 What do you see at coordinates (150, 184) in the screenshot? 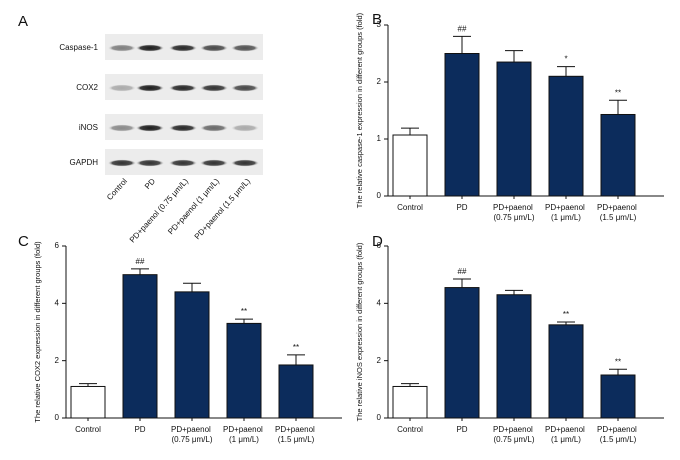
I see `blot-lane-label: PD` at bounding box center [150, 184].